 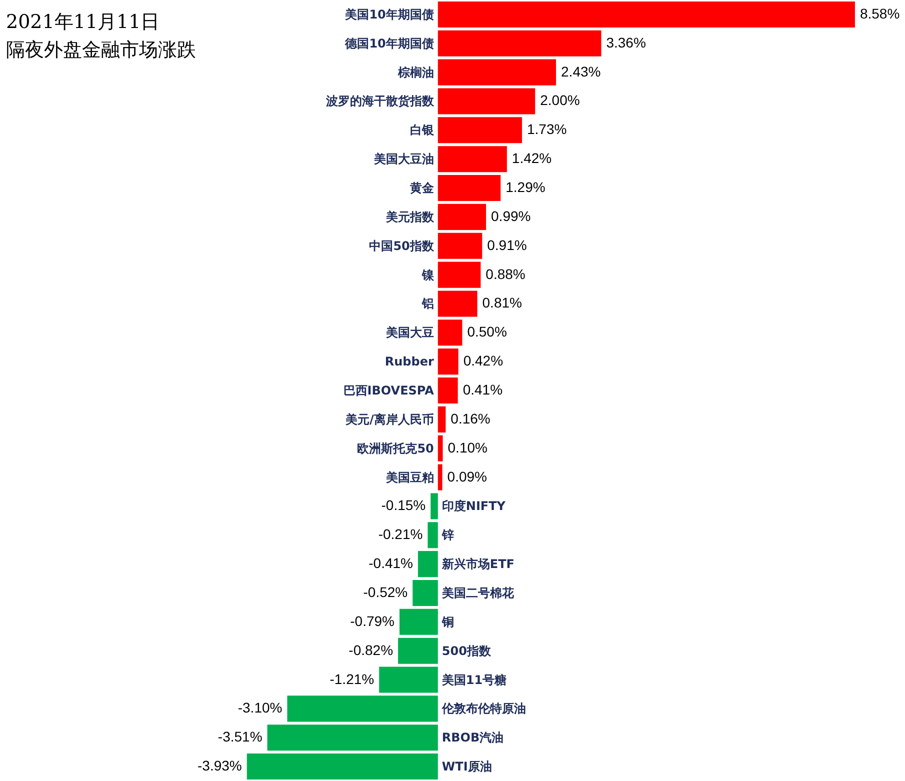 I want to click on y-tick-label: 美国大豆油, so click(x=403, y=159).